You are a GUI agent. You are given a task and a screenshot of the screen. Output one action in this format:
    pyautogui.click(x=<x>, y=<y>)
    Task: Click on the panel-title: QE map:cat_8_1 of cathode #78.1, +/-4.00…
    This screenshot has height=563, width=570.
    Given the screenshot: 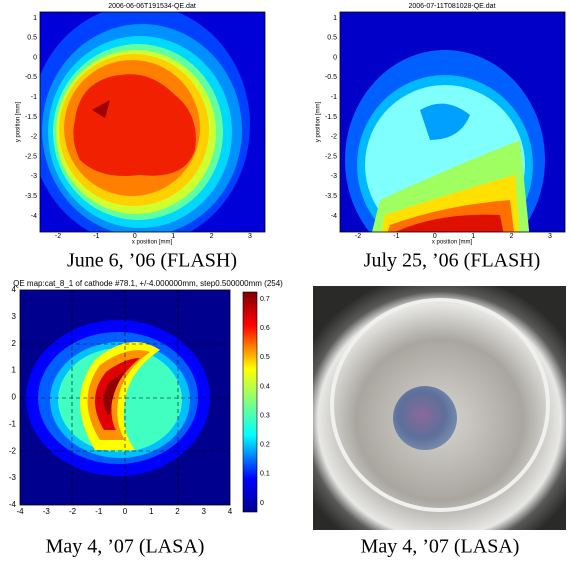 What is the action you would take?
    pyautogui.click(x=148, y=283)
    